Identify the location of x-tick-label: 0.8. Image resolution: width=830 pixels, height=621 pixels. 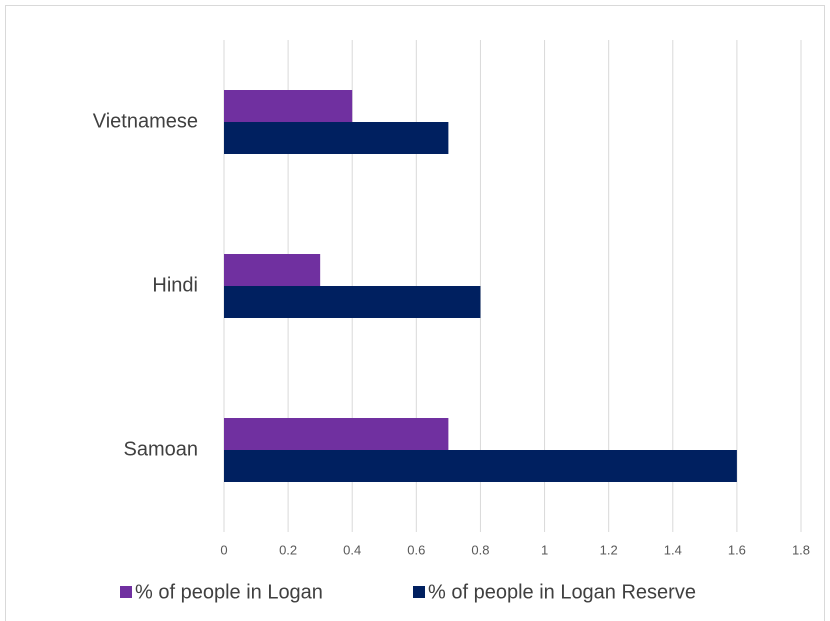
(480, 549).